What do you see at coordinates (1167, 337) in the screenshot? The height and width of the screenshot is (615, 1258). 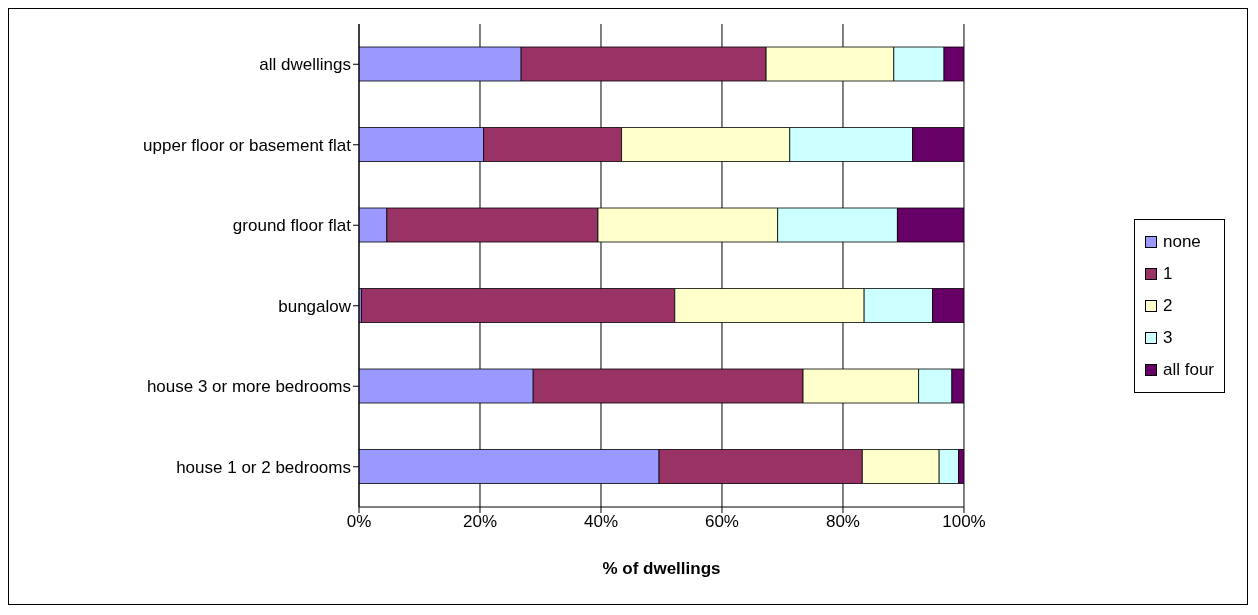 I see `legend-label: 3` at bounding box center [1167, 337].